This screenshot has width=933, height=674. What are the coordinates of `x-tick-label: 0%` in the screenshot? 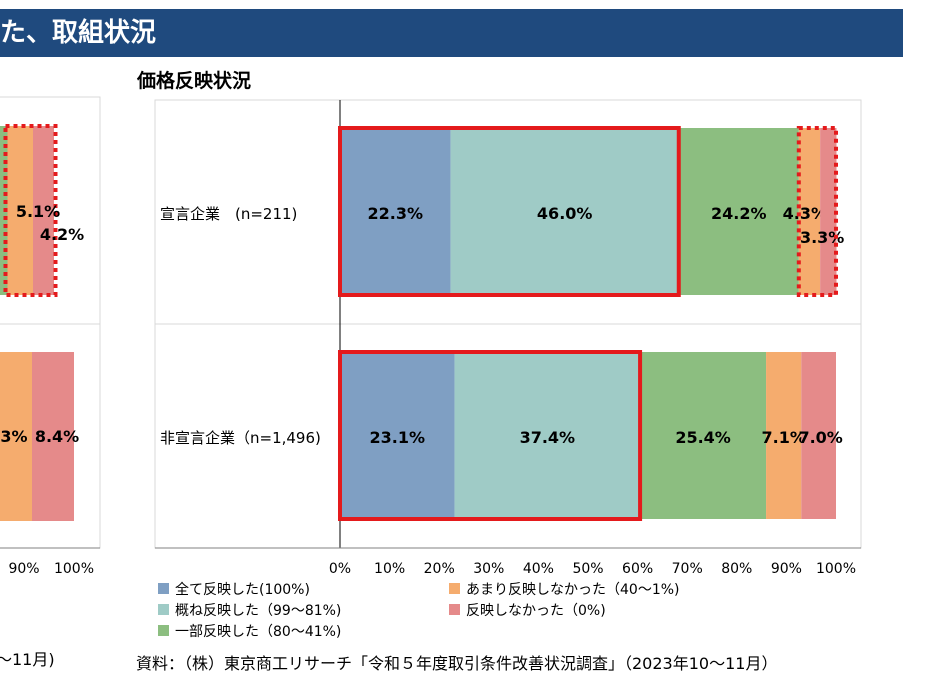 It's located at (340, 569).